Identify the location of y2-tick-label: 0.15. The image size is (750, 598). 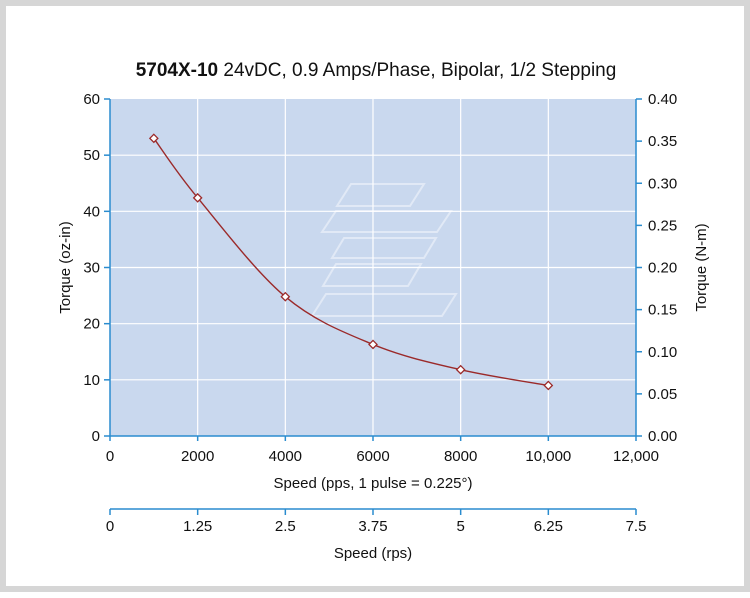
(662, 310).